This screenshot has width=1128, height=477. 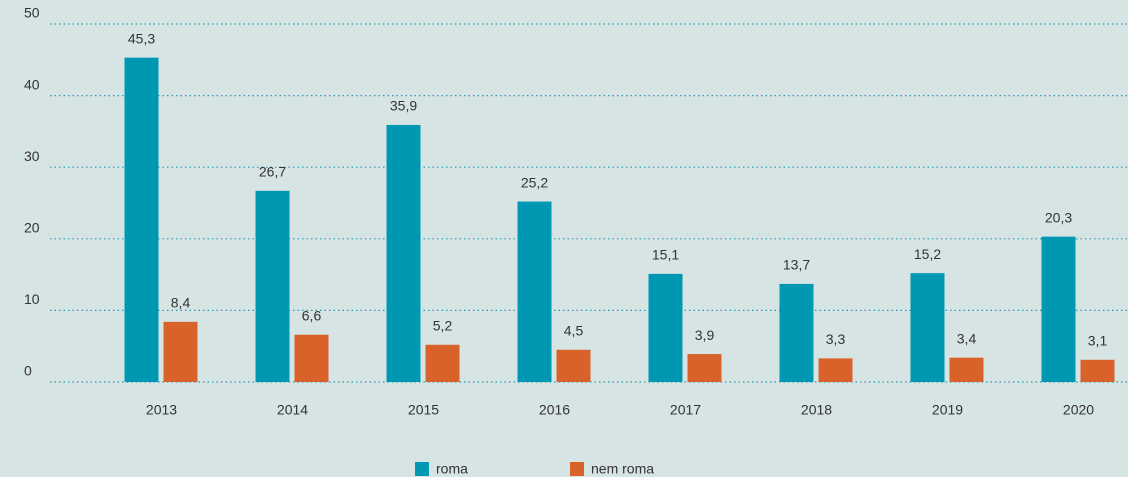 I want to click on y-tick-label: 50, so click(x=32, y=13).